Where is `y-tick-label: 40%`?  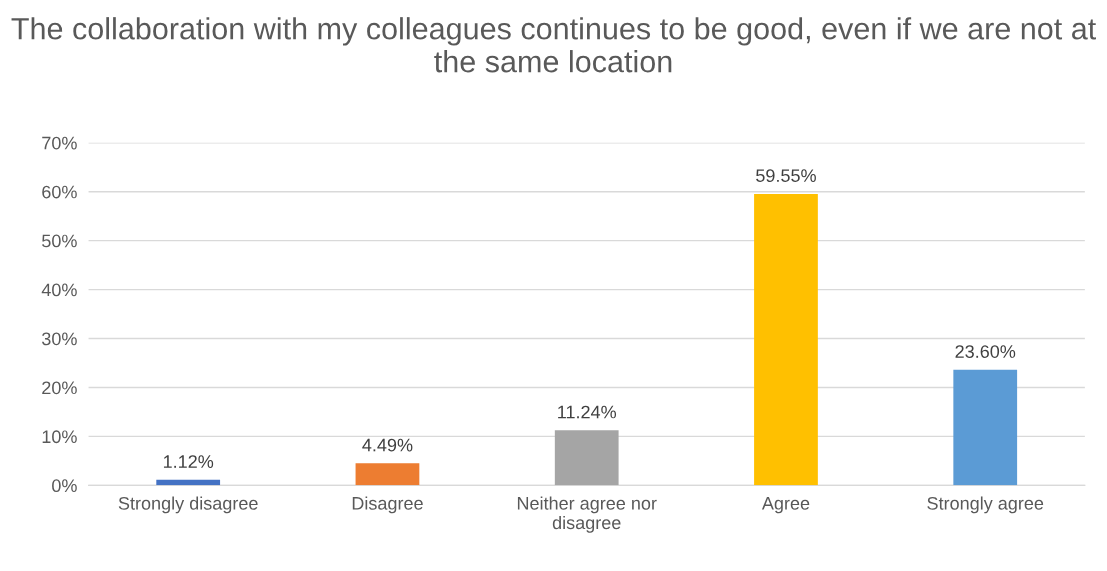
y-tick-label: 40% is located at coordinates (59, 290).